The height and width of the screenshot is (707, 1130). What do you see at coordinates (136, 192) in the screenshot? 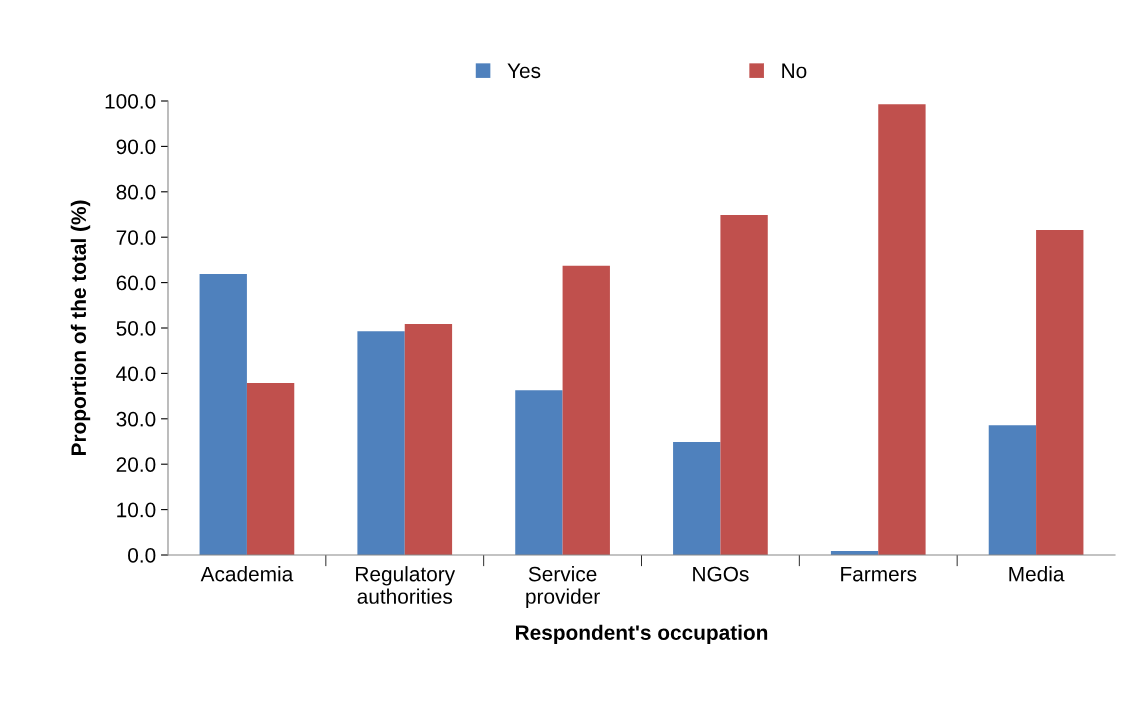
I see `y-tick-label: 80.0` at bounding box center [136, 192].